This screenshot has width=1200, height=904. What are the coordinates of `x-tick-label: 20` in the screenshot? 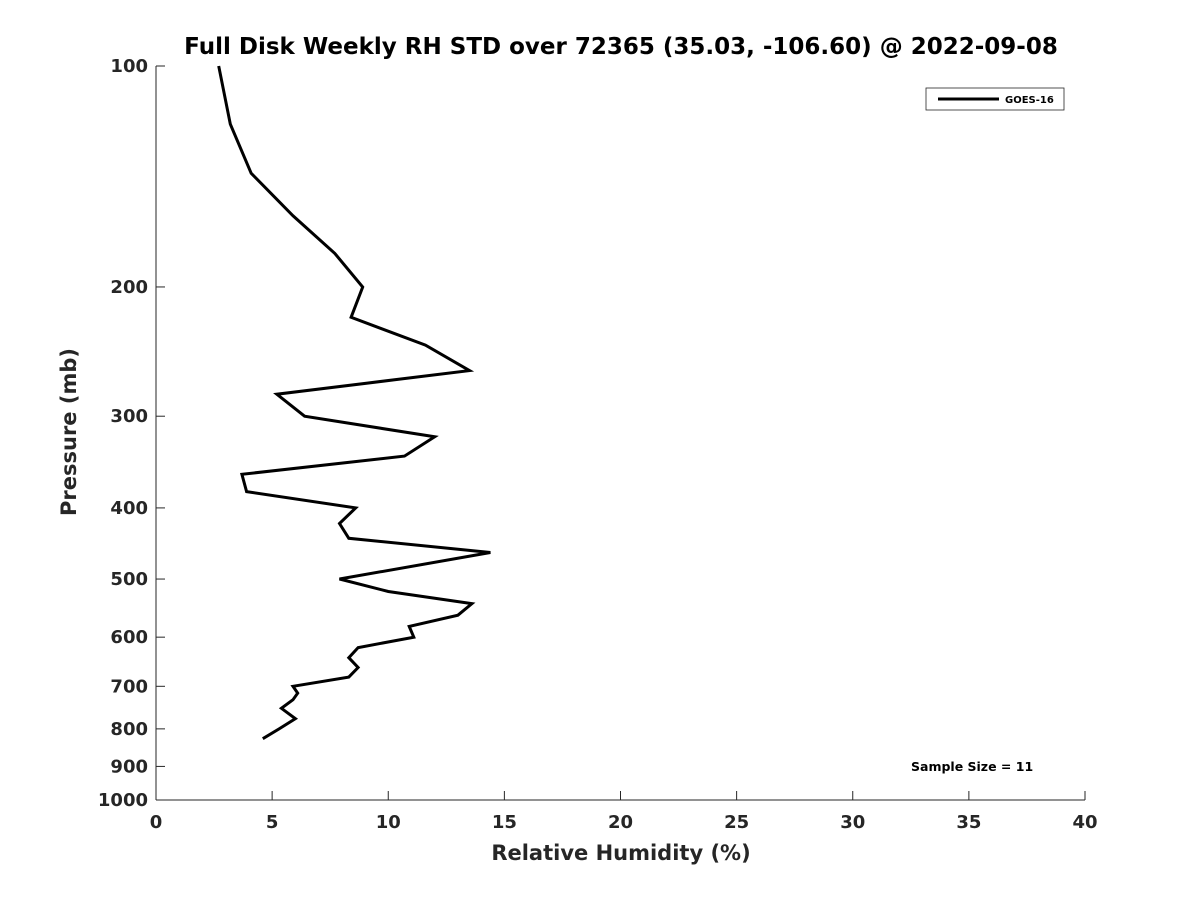 It's located at (620, 822).